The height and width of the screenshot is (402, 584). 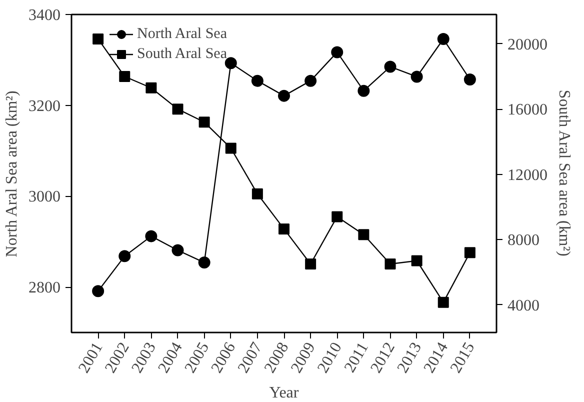 I want to click on y-tick-label: 2800, so click(x=44, y=288).